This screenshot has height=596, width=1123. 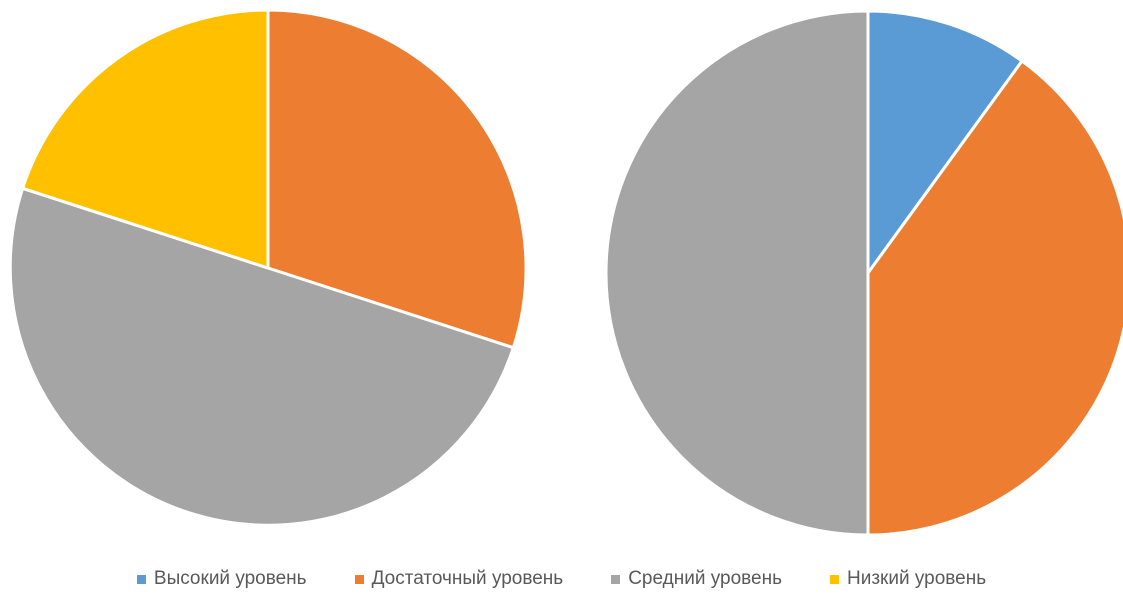 I want to click on legend-label-low: Низкий уровень, so click(x=916, y=578).